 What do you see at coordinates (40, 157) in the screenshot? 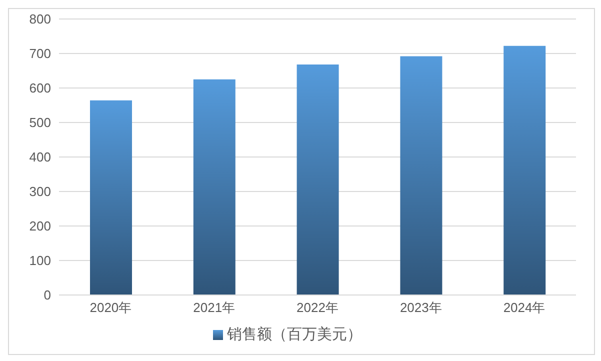
I see `y-tick-label: 400` at bounding box center [40, 157].